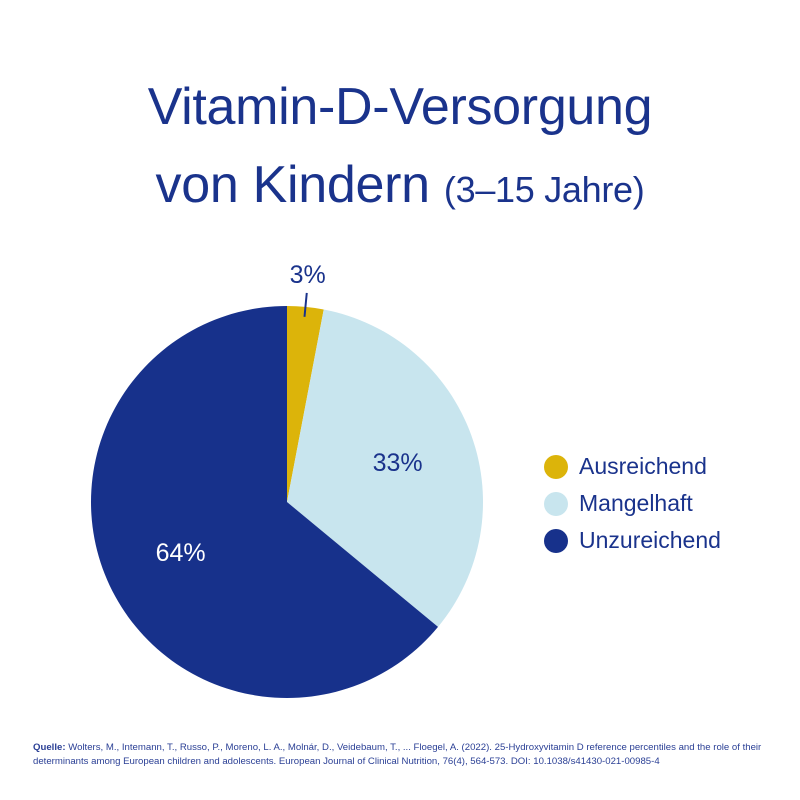 Image resolution: width=800 pixels, height=800 pixels. I want to click on pie-label-unzureichend: 64%, so click(181, 553).